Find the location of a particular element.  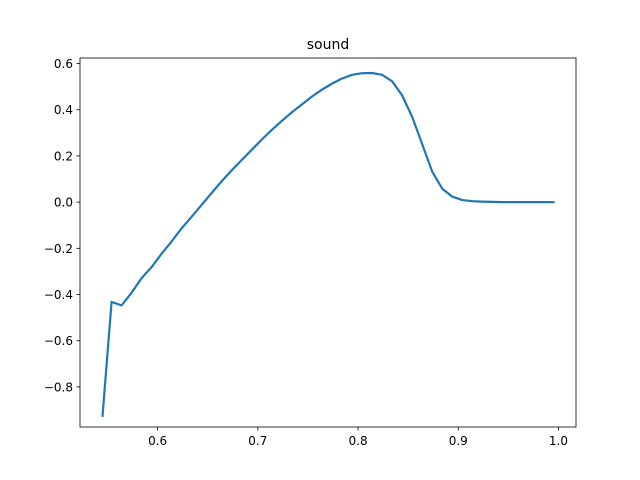

x-tick-label: 0.9 is located at coordinates (458, 441).